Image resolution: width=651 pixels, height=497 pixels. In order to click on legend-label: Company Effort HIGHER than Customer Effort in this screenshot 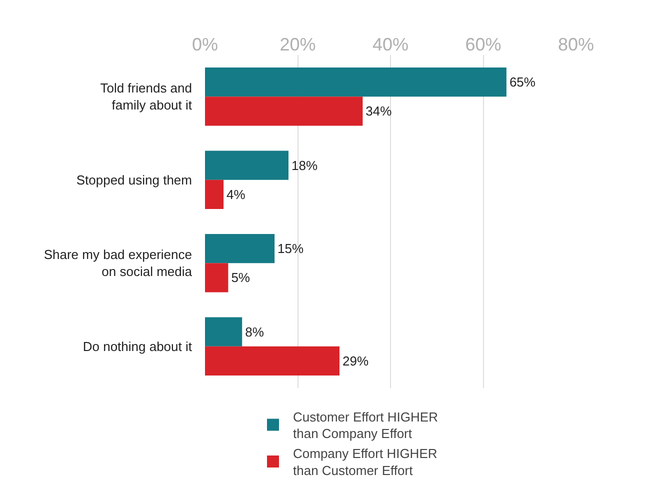, I will do `click(365, 462)`.